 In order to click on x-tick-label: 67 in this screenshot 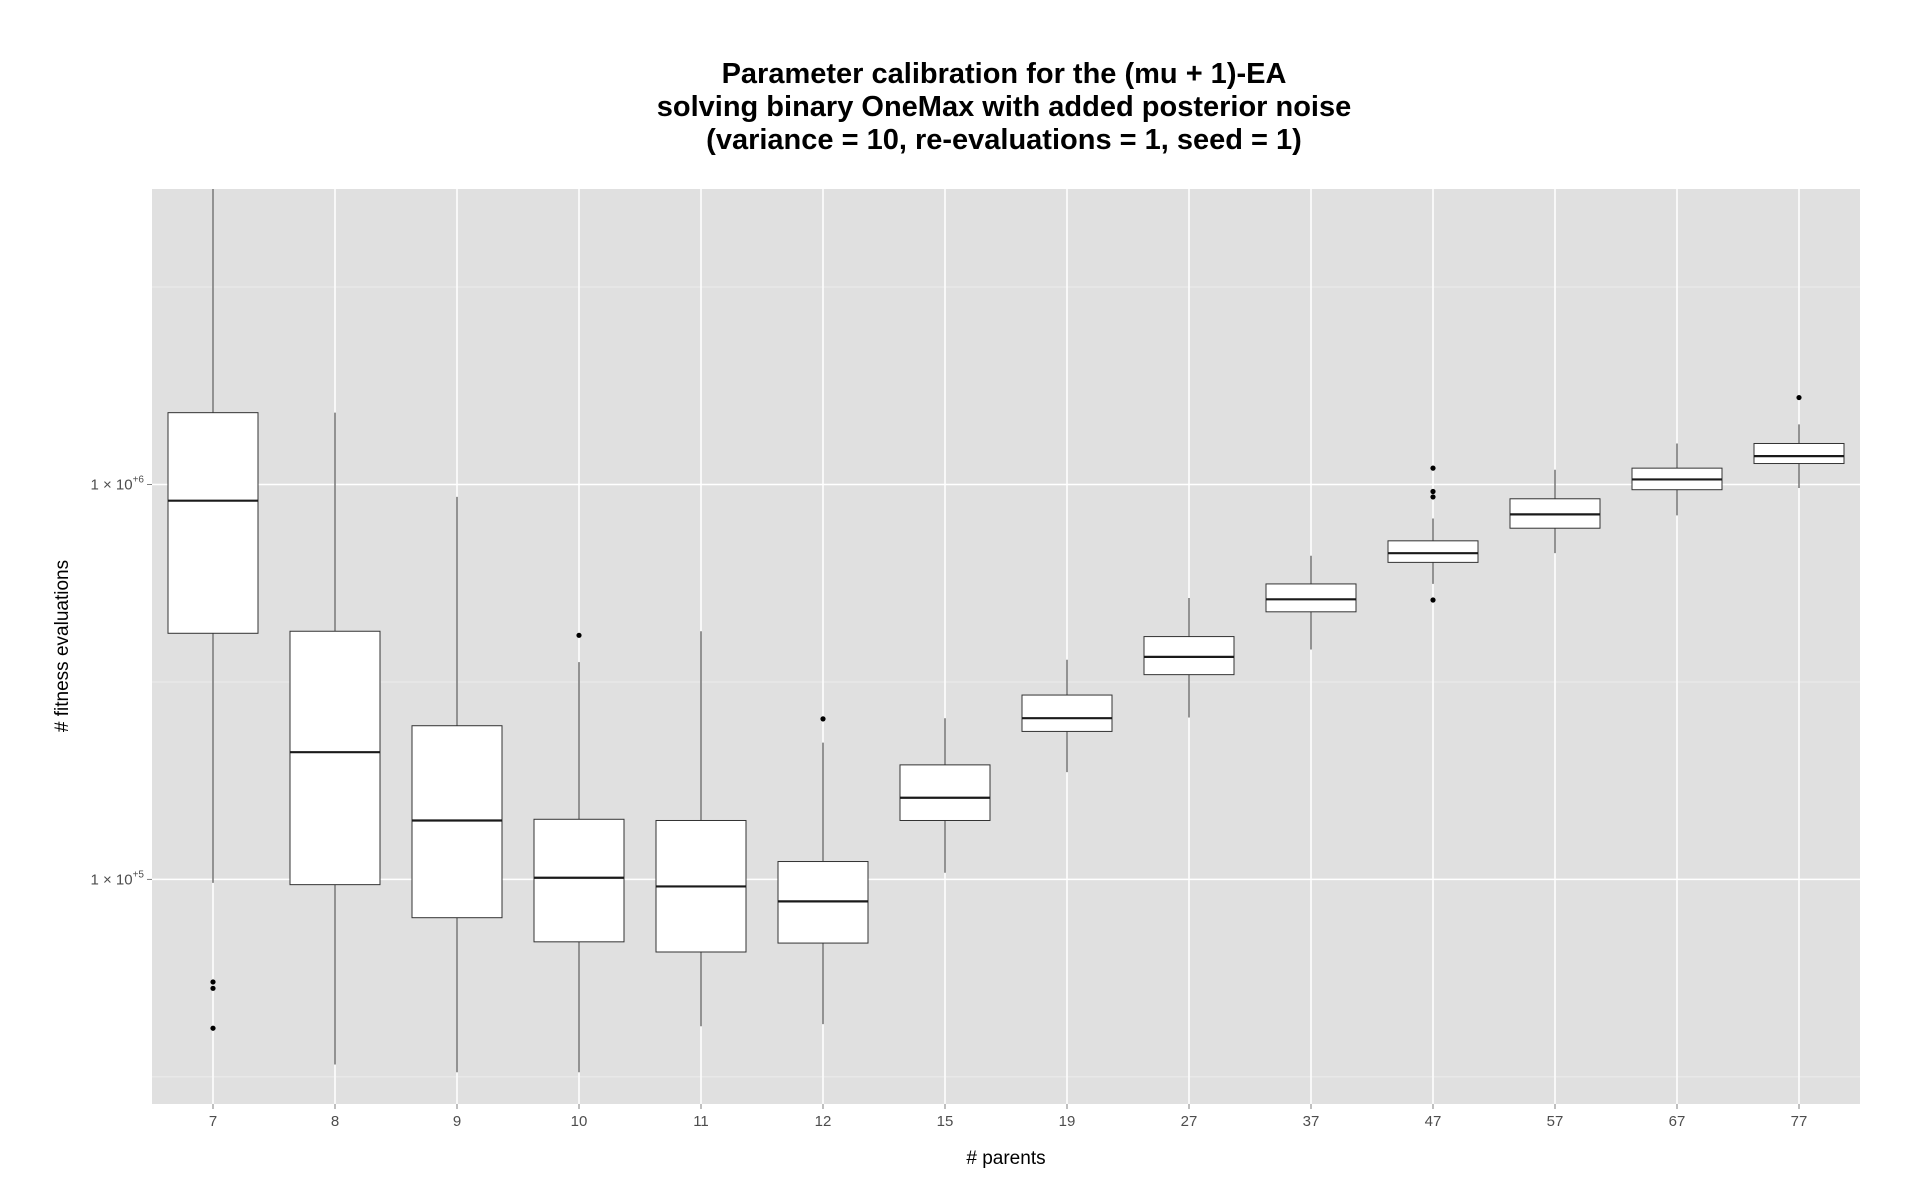, I will do `click(1677, 1121)`.